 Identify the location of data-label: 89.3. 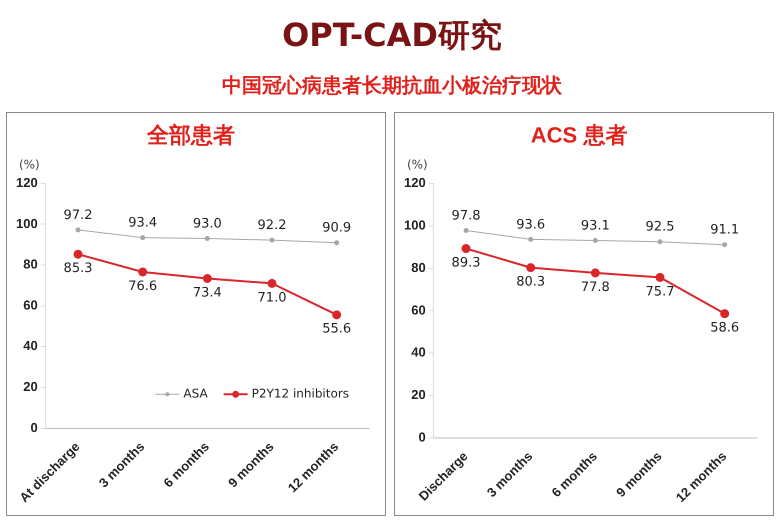
(466, 262).